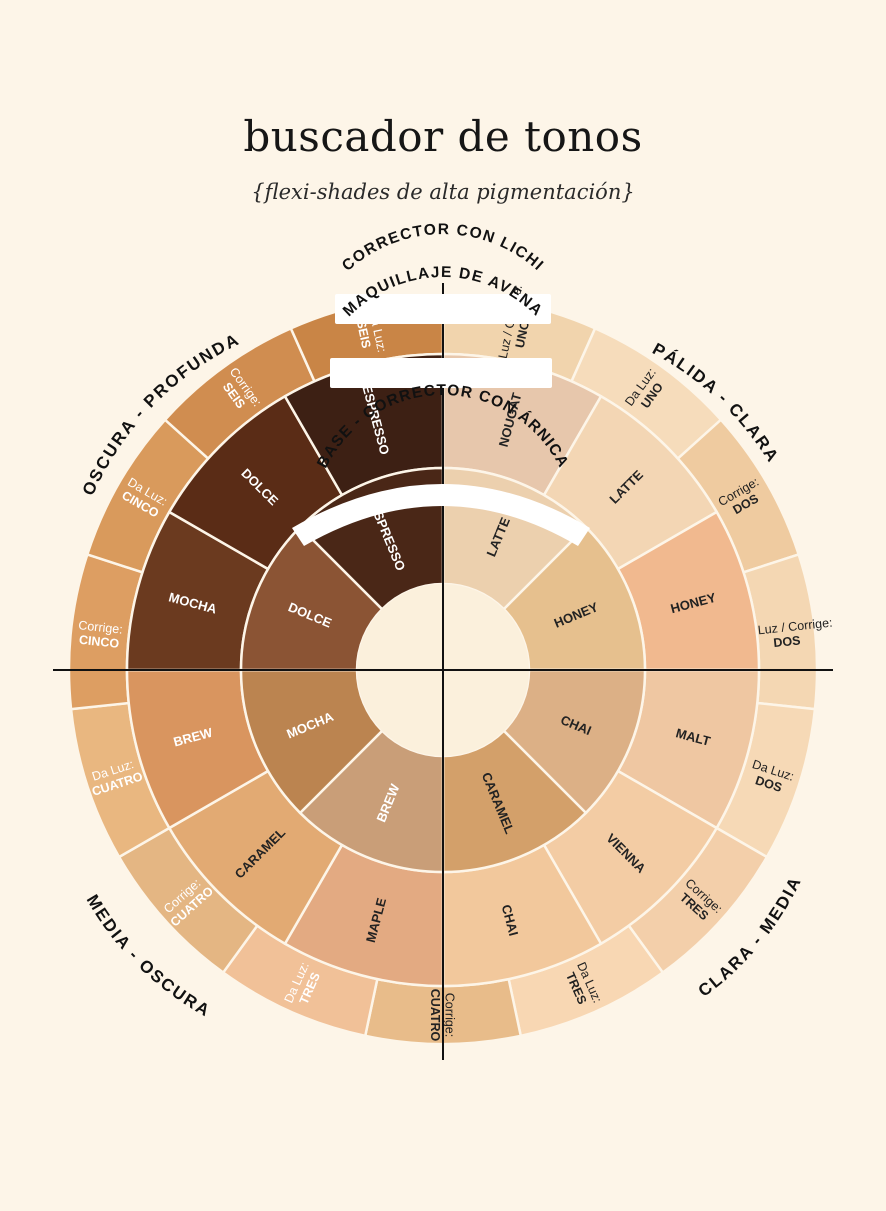  I want to click on inner-ring-title-banner, so click(441, 515).